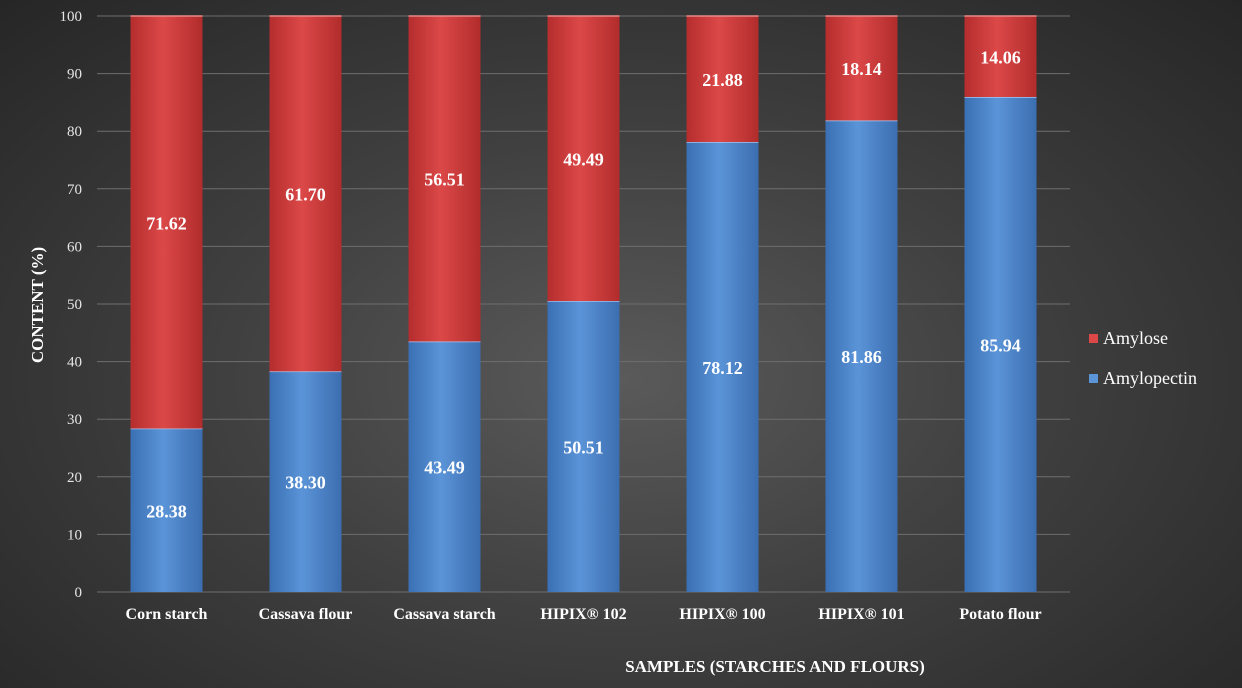 Image resolution: width=1242 pixels, height=688 pixels. I want to click on y-tick-label: 90, so click(74, 75).